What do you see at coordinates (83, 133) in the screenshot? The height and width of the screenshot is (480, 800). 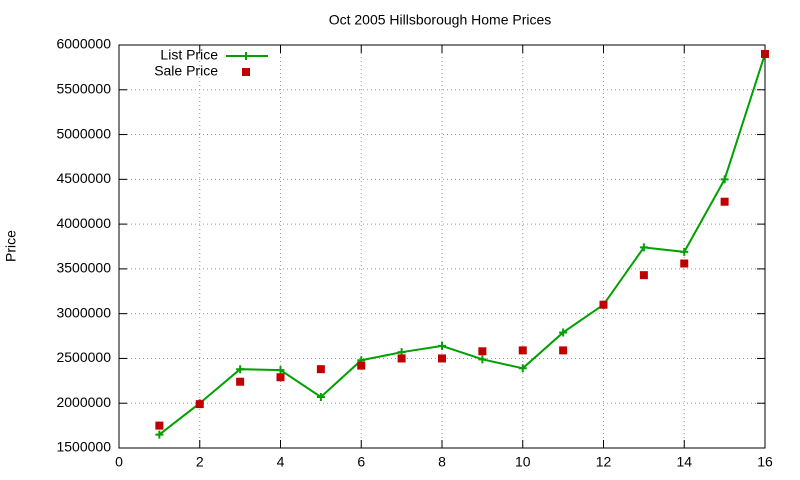 I see `y-tick-label: 5000000` at bounding box center [83, 133].